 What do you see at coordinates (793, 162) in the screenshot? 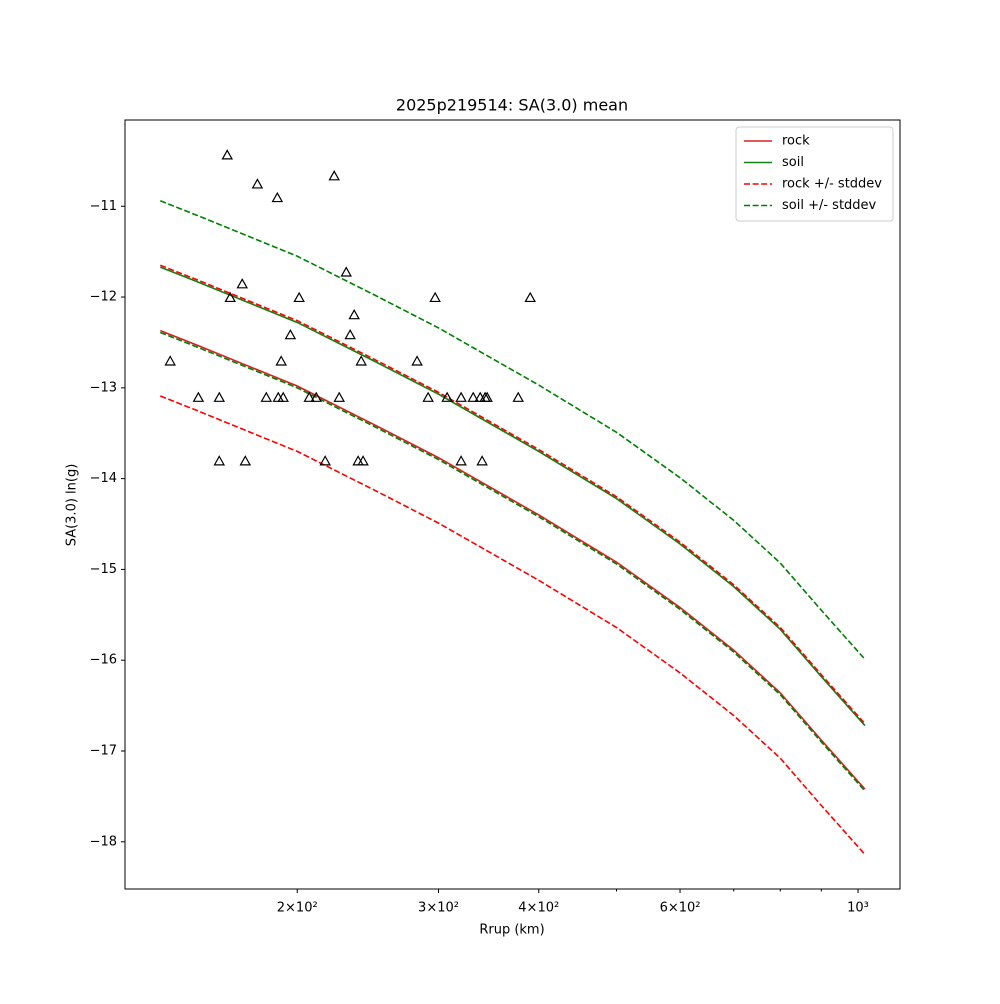
I see `legend-label: soil` at bounding box center [793, 162].